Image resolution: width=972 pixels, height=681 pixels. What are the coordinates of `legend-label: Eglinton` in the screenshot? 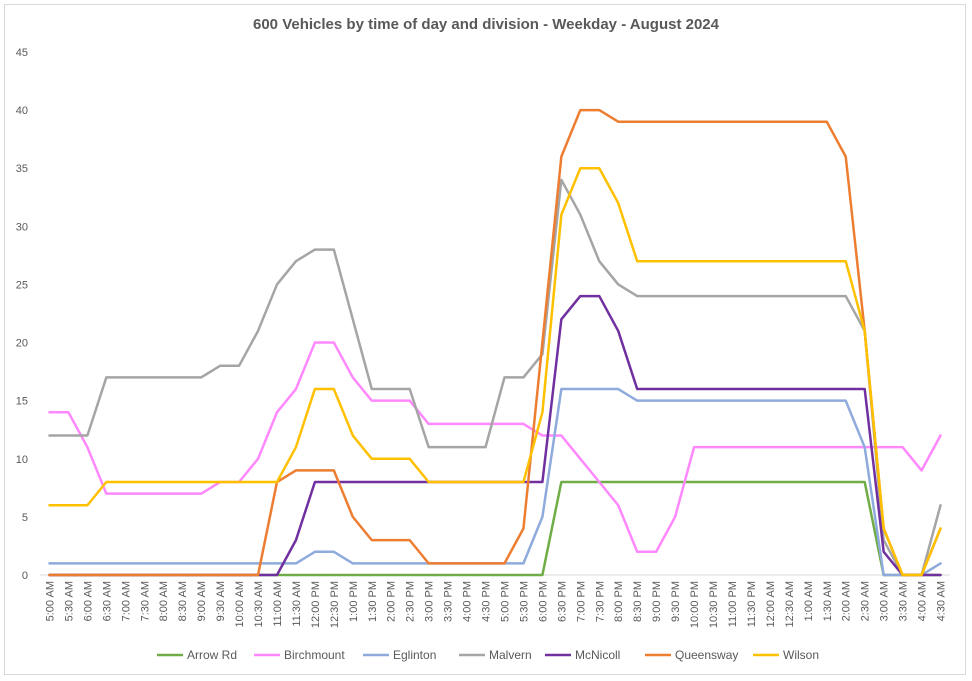 It's located at (414, 655).